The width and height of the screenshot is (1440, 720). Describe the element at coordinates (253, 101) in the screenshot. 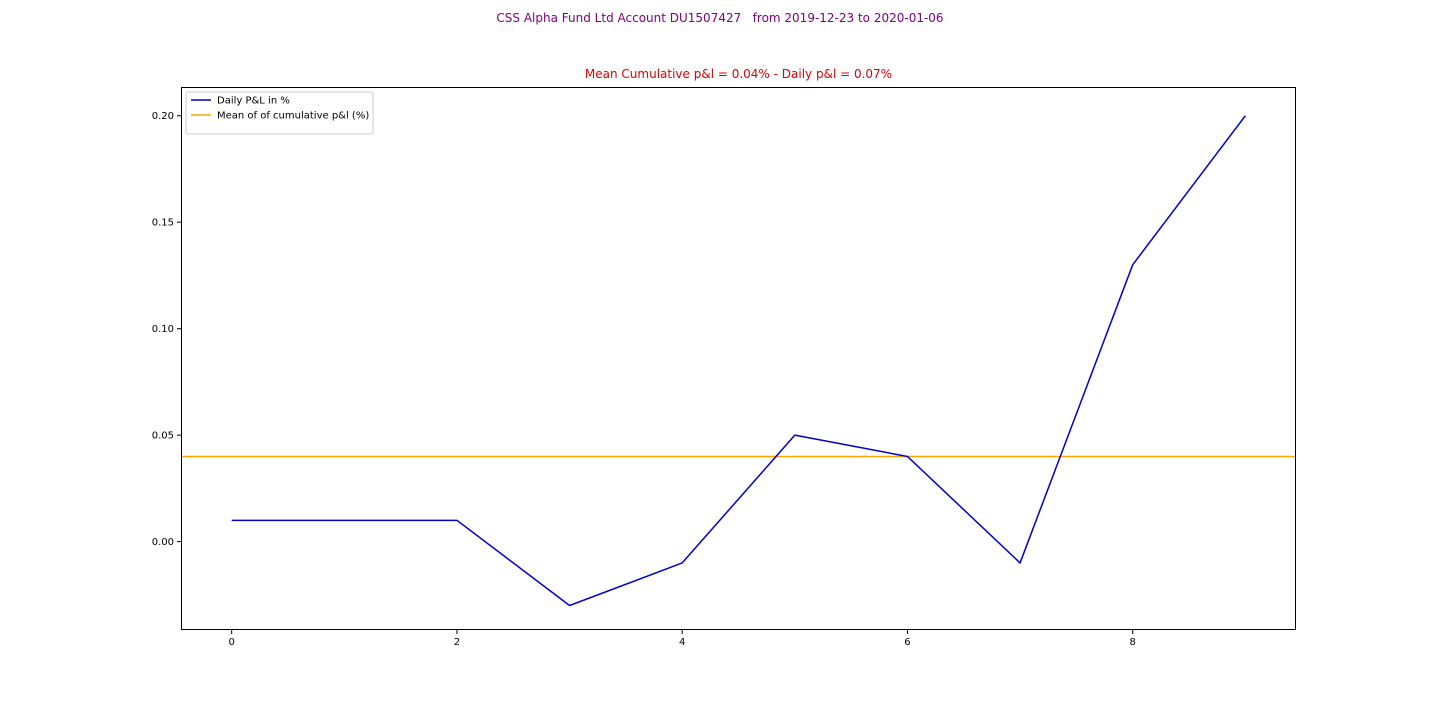

I see `legend-label-0: Daily P&L in %` at that location.